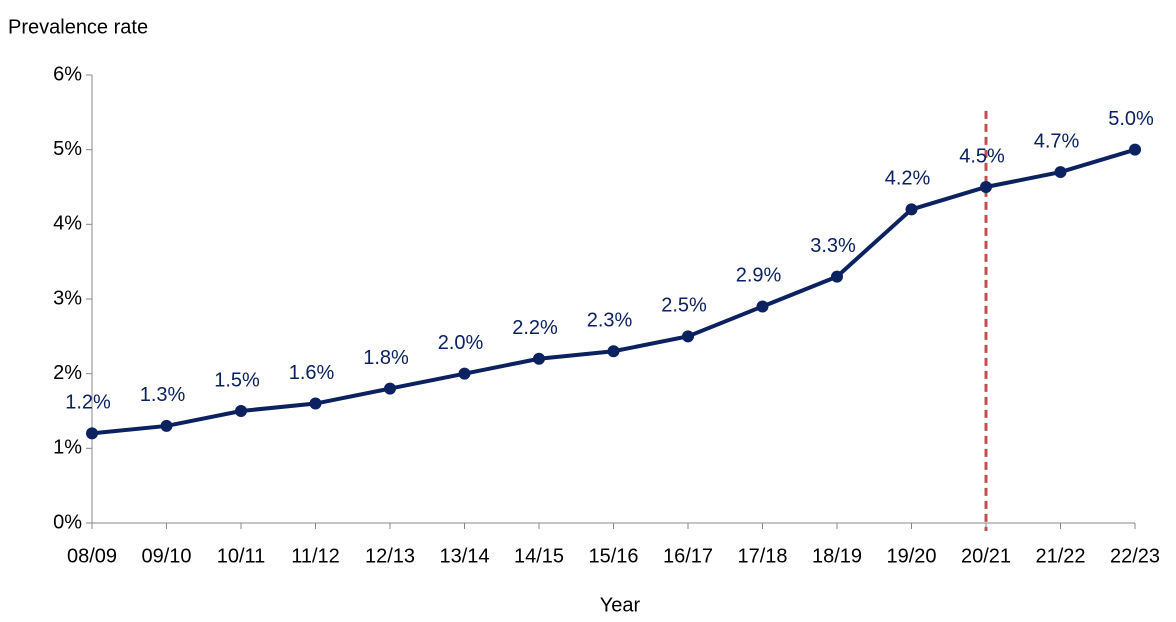 The height and width of the screenshot is (622, 1176). Describe the element at coordinates (1060, 556) in the screenshot. I see `x-tick-label: 21/22` at that location.